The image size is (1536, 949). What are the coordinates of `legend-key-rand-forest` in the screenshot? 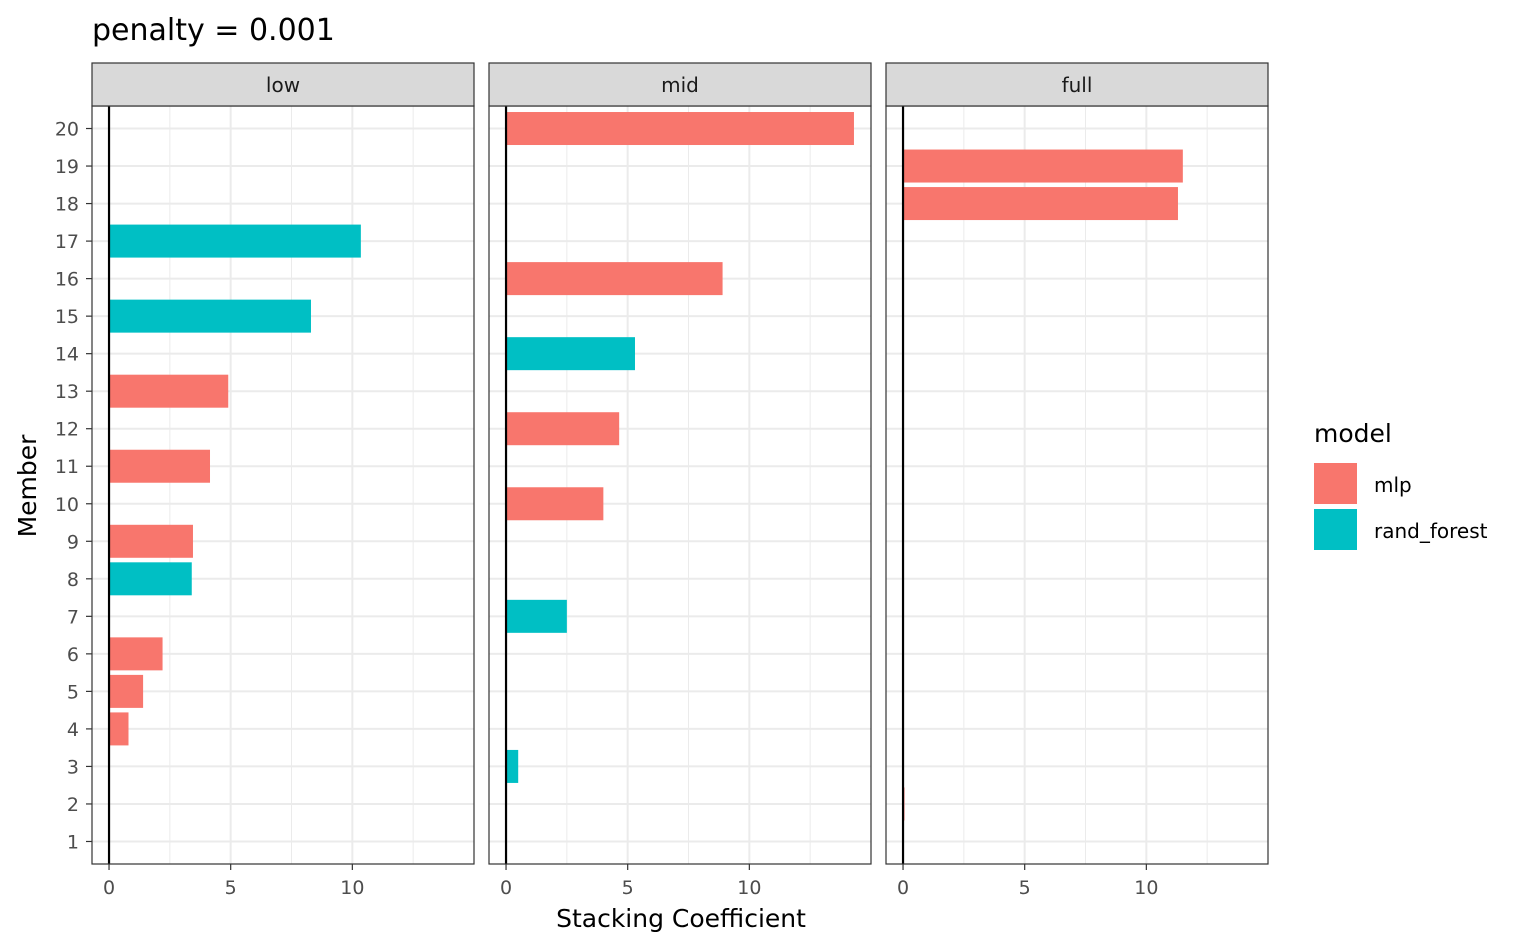 It's located at (1335, 529).